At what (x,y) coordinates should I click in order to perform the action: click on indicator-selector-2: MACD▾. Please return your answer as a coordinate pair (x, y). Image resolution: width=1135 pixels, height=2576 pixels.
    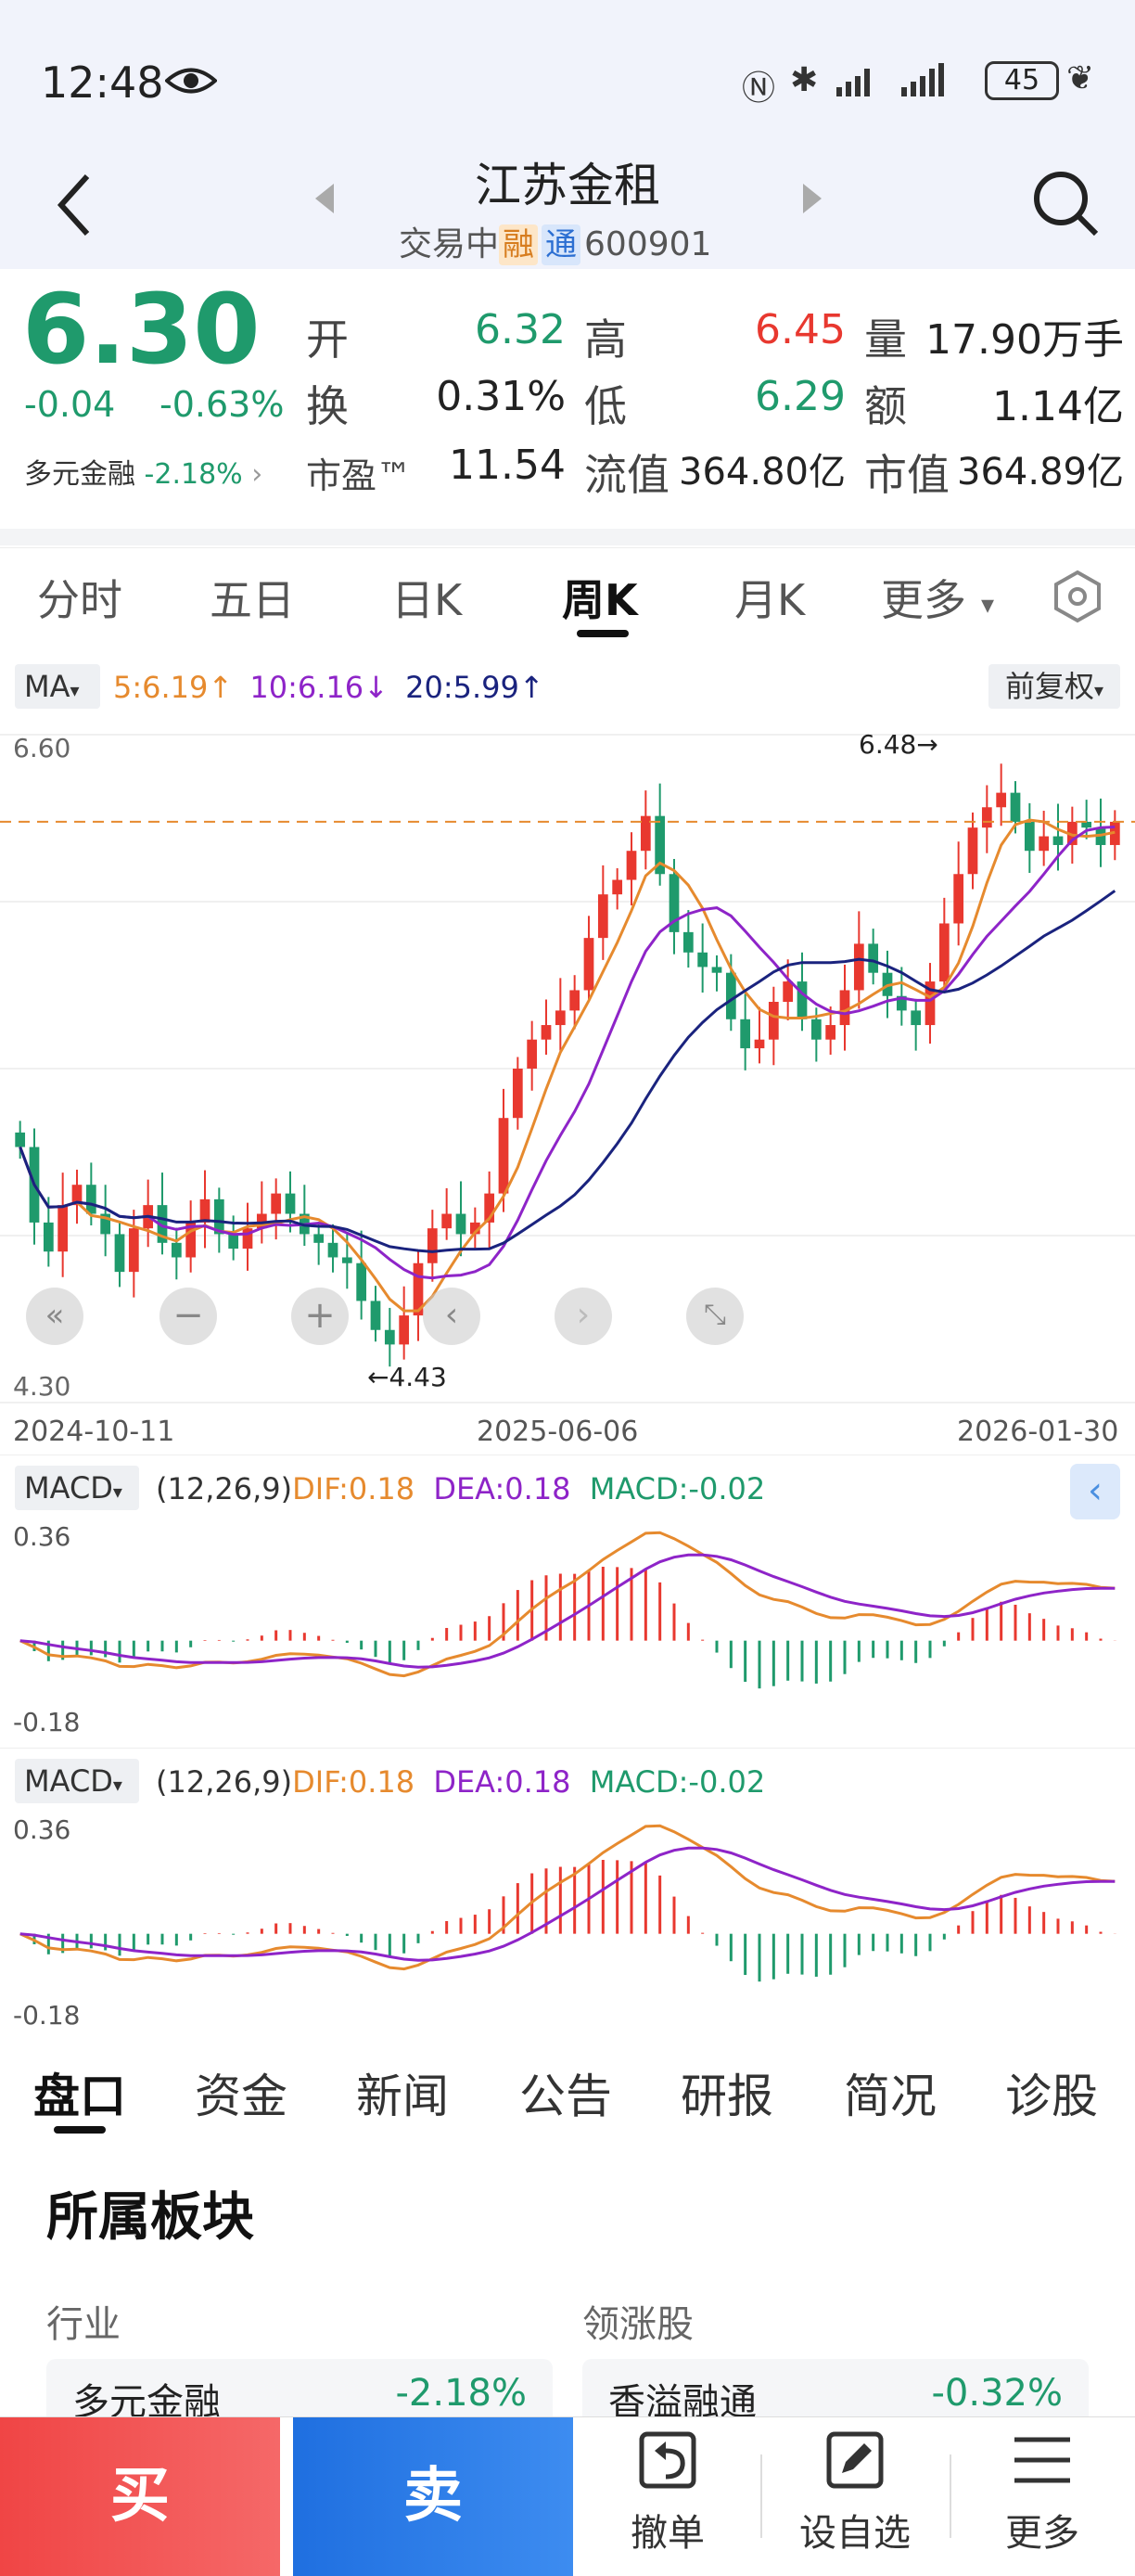
    Looking at the image, I should click on (77, 1781).